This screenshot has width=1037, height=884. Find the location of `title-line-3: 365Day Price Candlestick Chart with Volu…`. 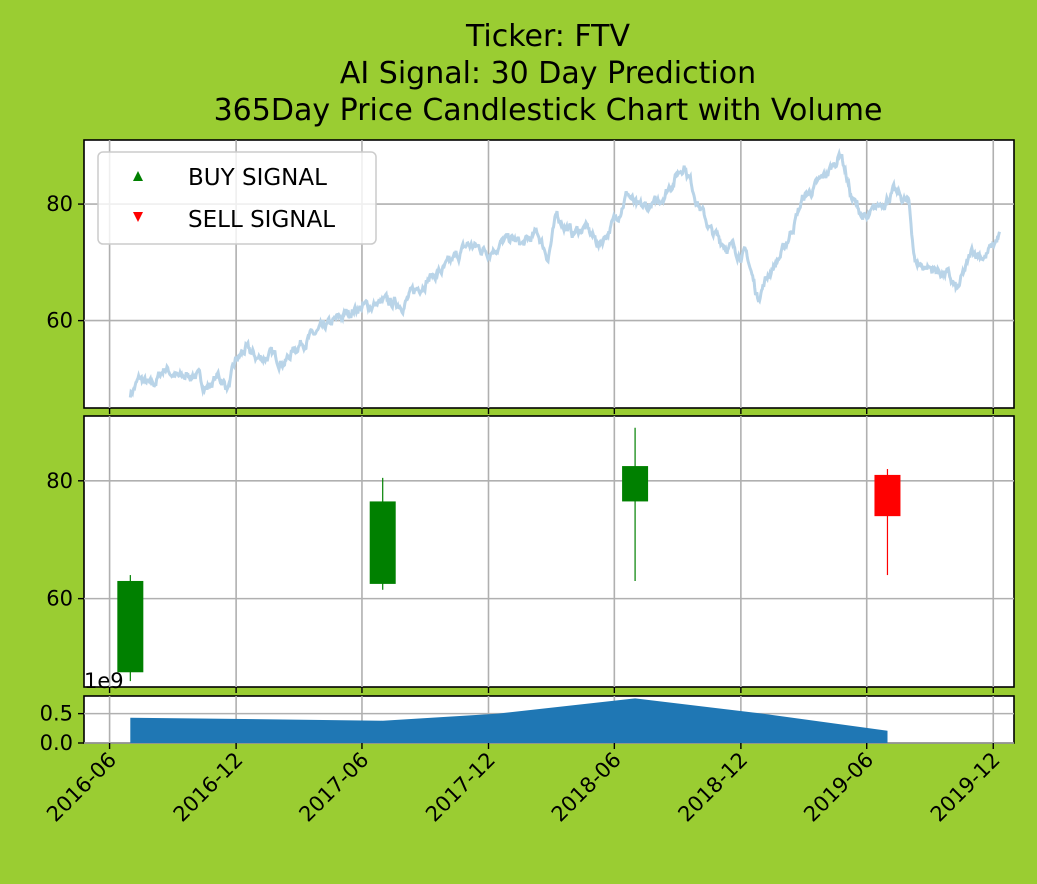

title-line-3: 365Day Price Candlestick Chart with Volu… is located at coordinates (548, 110).